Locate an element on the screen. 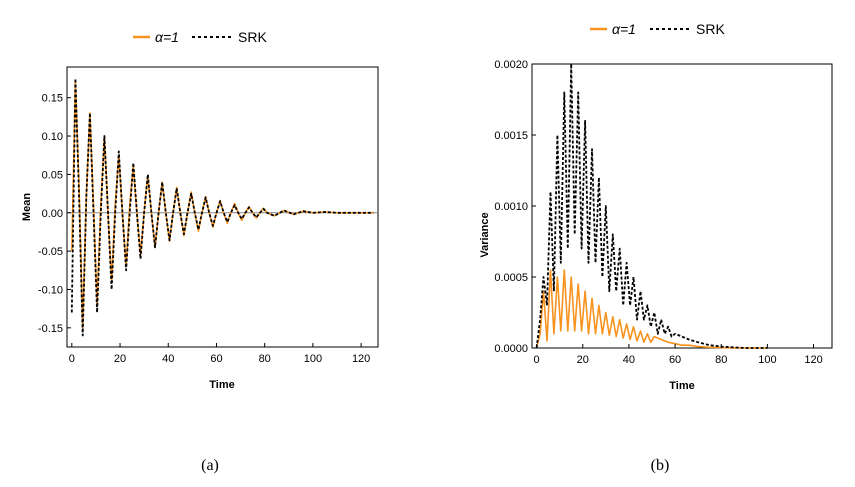 The image size is (855, 487). y-axis-label-a: Mean is located at coordinates (27, 207).